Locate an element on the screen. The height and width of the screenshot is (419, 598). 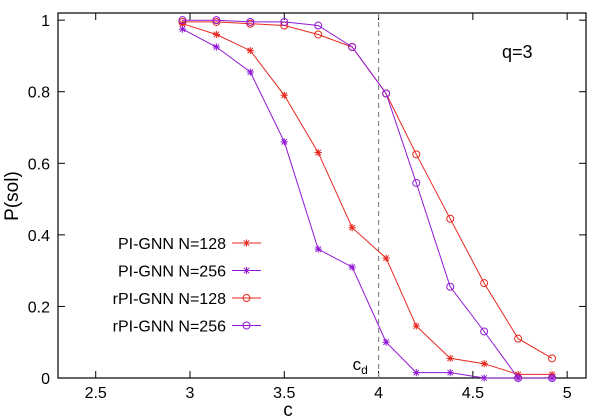
legend-label: rPI-GNN N=128 is located at coordinates (169, 299).